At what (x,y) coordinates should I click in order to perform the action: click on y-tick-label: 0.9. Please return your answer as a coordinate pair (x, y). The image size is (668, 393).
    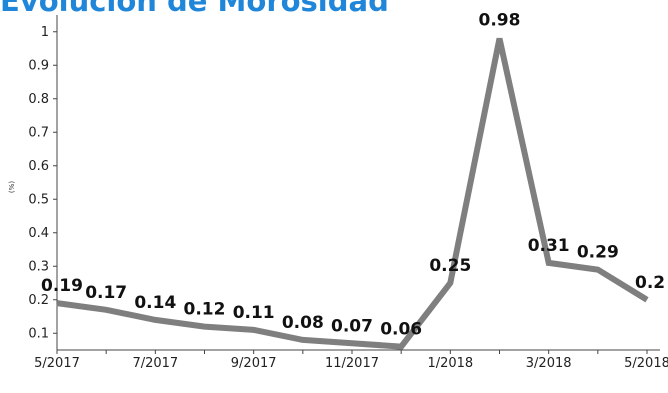
    Looking at the image, I should click on (38, 65).